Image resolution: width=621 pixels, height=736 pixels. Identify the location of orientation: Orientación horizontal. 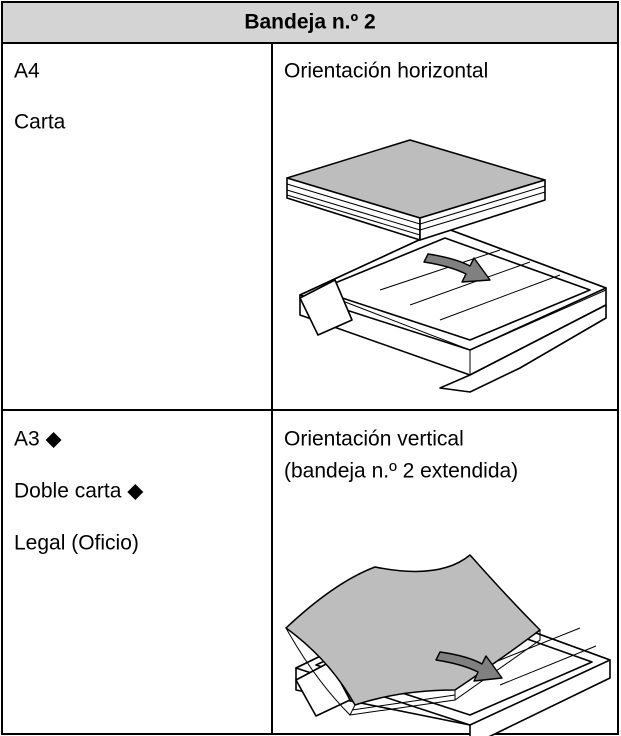
(386, 71).